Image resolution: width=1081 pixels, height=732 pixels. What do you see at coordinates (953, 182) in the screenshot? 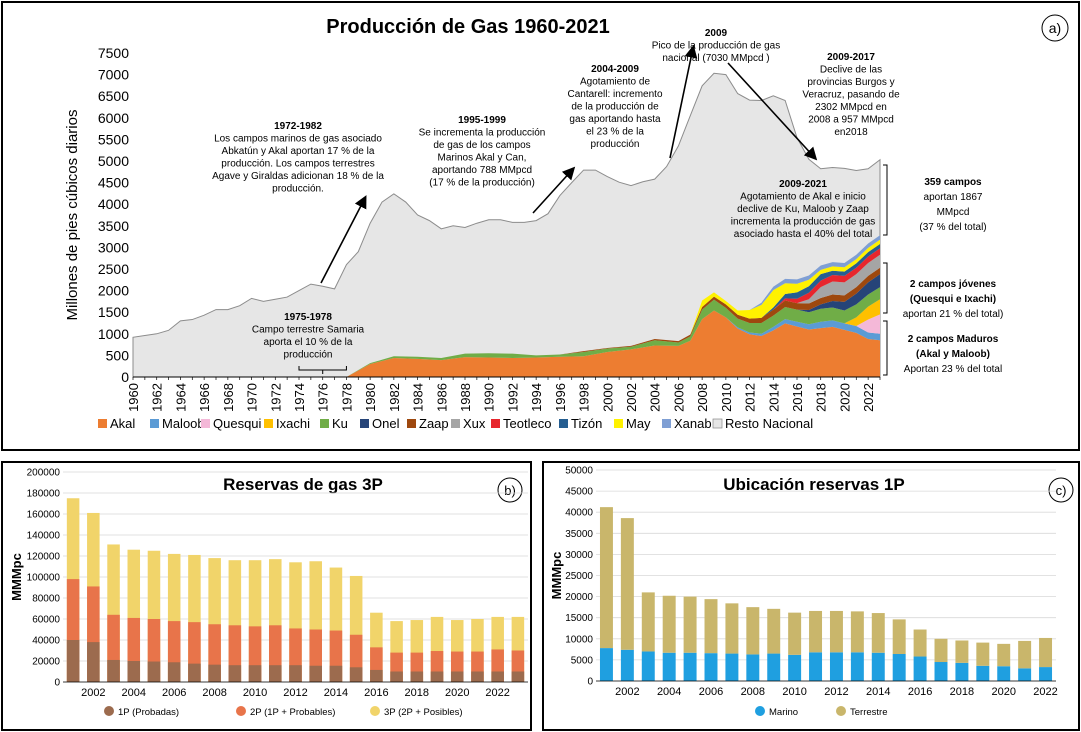
I see `side-note-line: 359 campos` at bounding box center [953, 182].